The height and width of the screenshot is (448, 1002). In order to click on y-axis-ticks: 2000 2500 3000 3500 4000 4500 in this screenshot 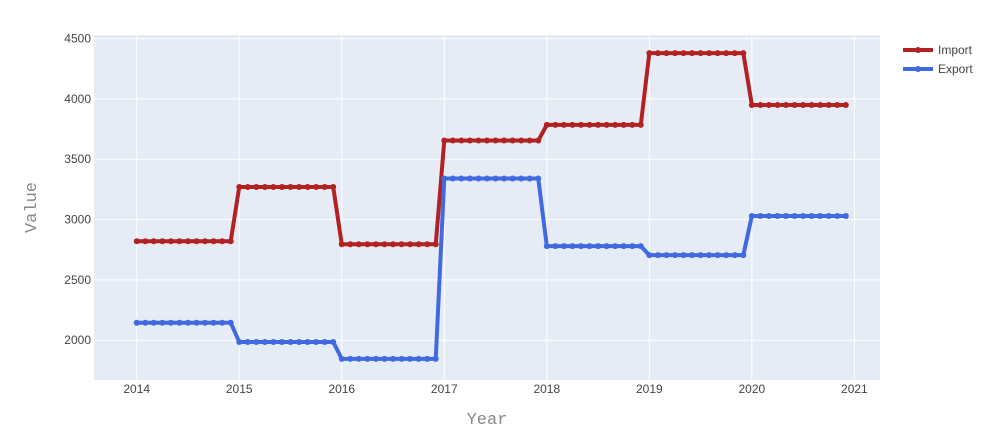, I will do `click(77, 190)`.